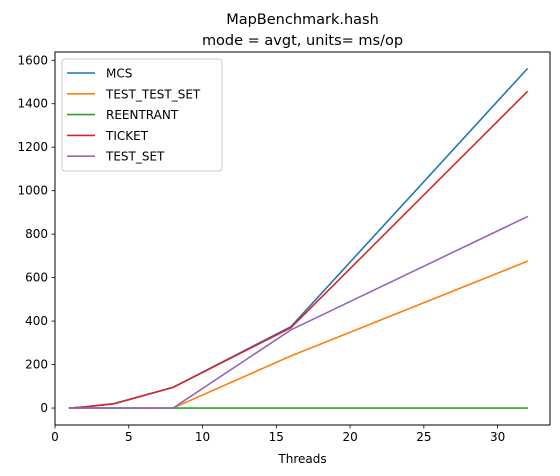 The height and width of the screenshot is (476, 560). I want to click on y-tick-label: 800, so click(36, 234).